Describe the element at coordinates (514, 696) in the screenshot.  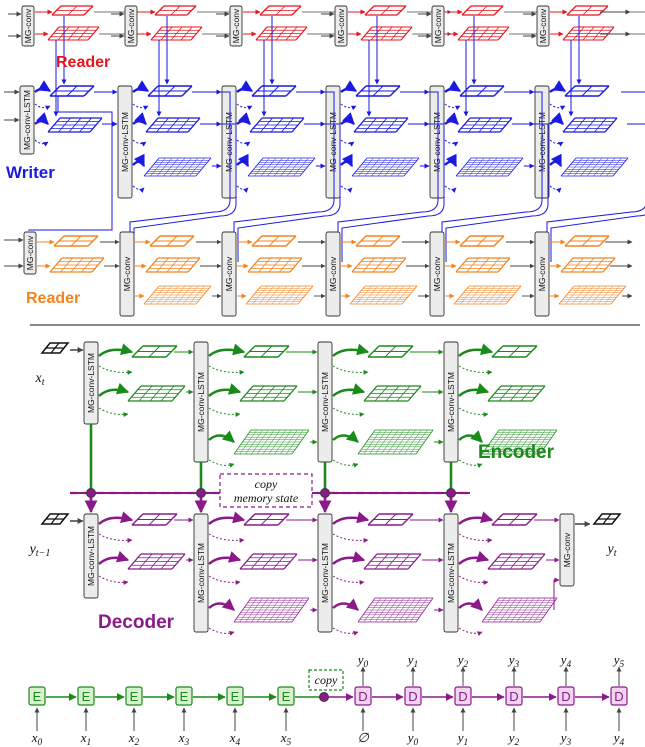
I see `decoder-node-3: D` at that location.